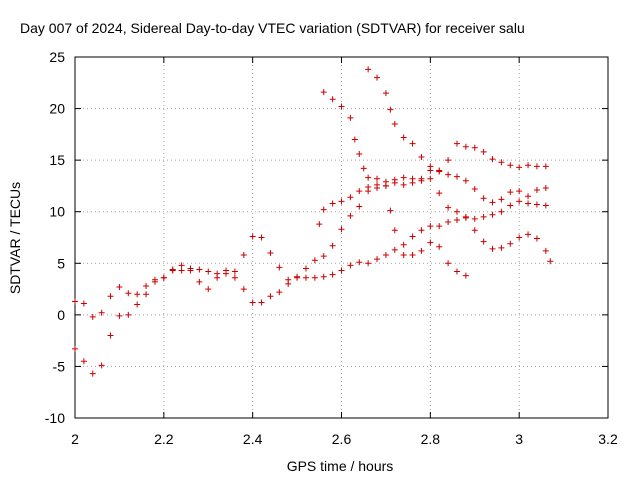 The height and width of the screenshot is (480, 640). What do you see at coordinates (61, 263) in the screenshot?
I see `y-tick-label: 5` at bounding box center [61, 263].